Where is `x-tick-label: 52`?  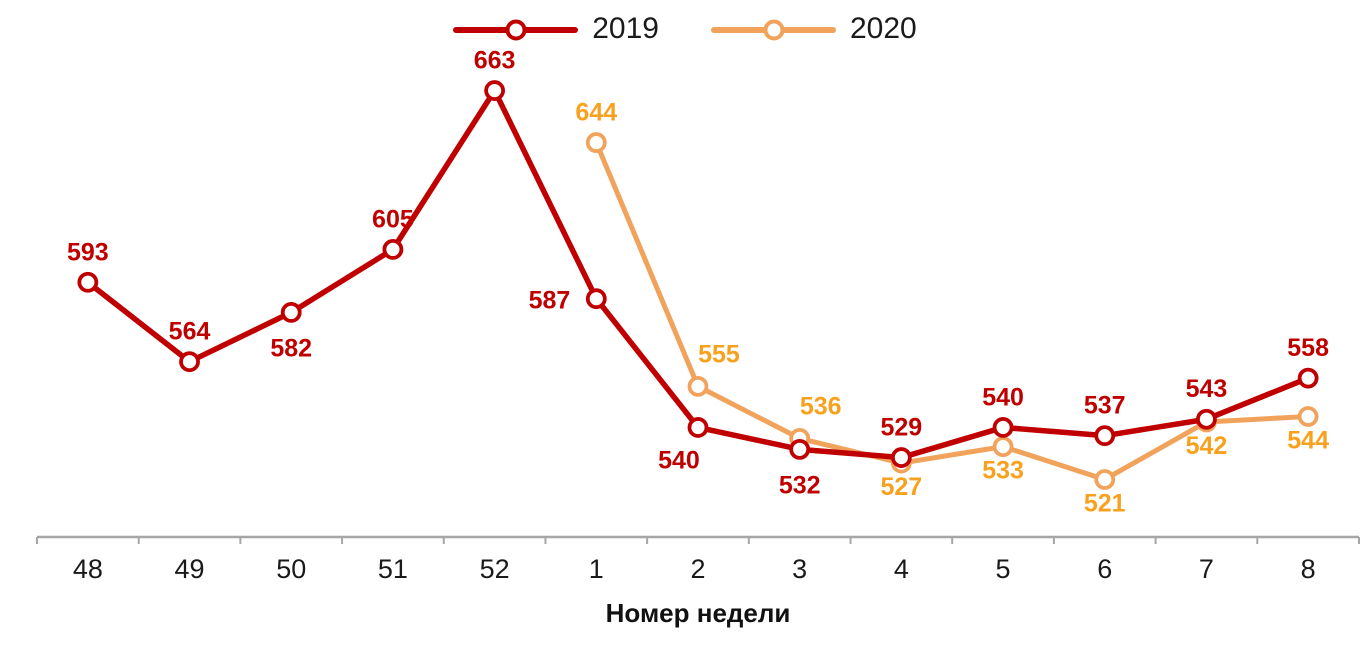 x-tick-label: 52 is located at coordinates (495, 569).